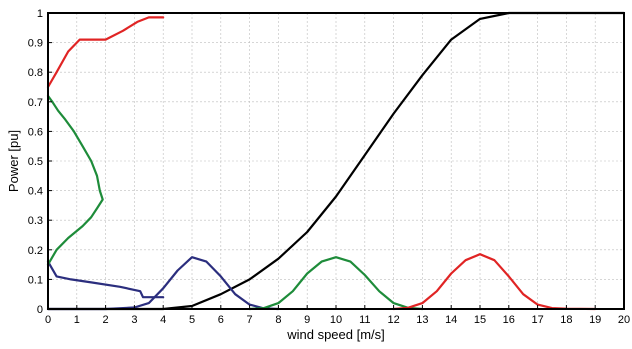  Describe the element at coordinates (35, 251) in the screenshot. I see `y-tick-label: 0.2` at that location.